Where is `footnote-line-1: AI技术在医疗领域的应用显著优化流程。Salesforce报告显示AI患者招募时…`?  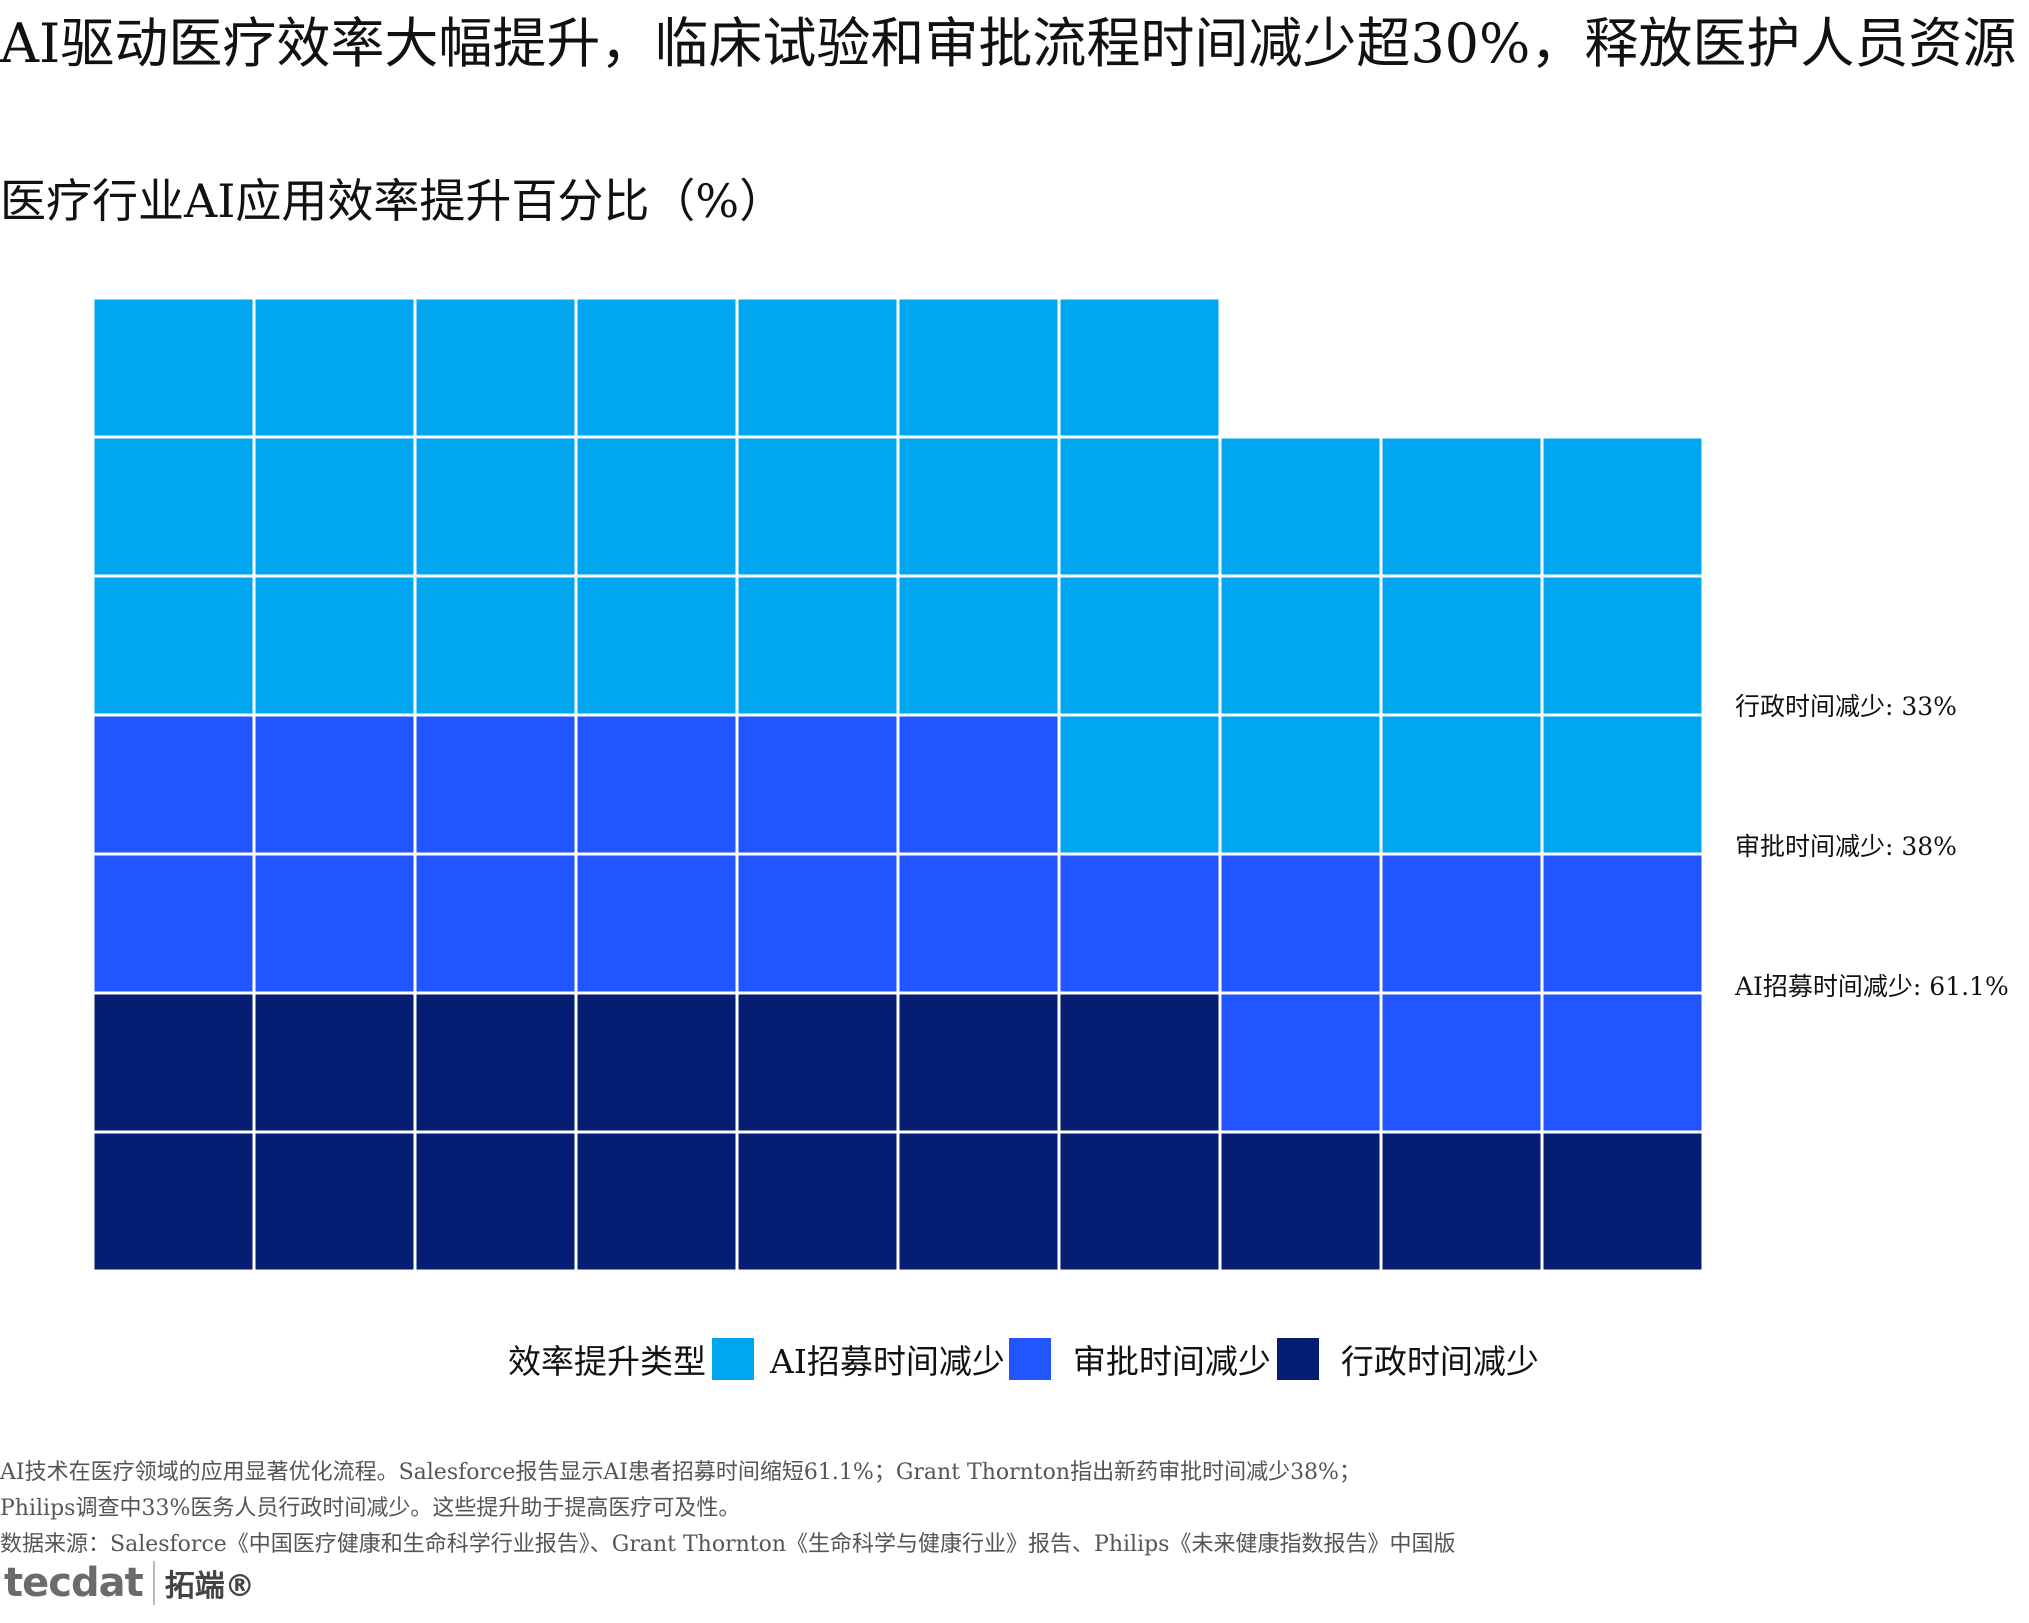 footnote-line-1: AI技术在医疗领域的应用显著优化流程。Salesforce报告显示AI患者招募时… is located at coordinates (680, 1472).